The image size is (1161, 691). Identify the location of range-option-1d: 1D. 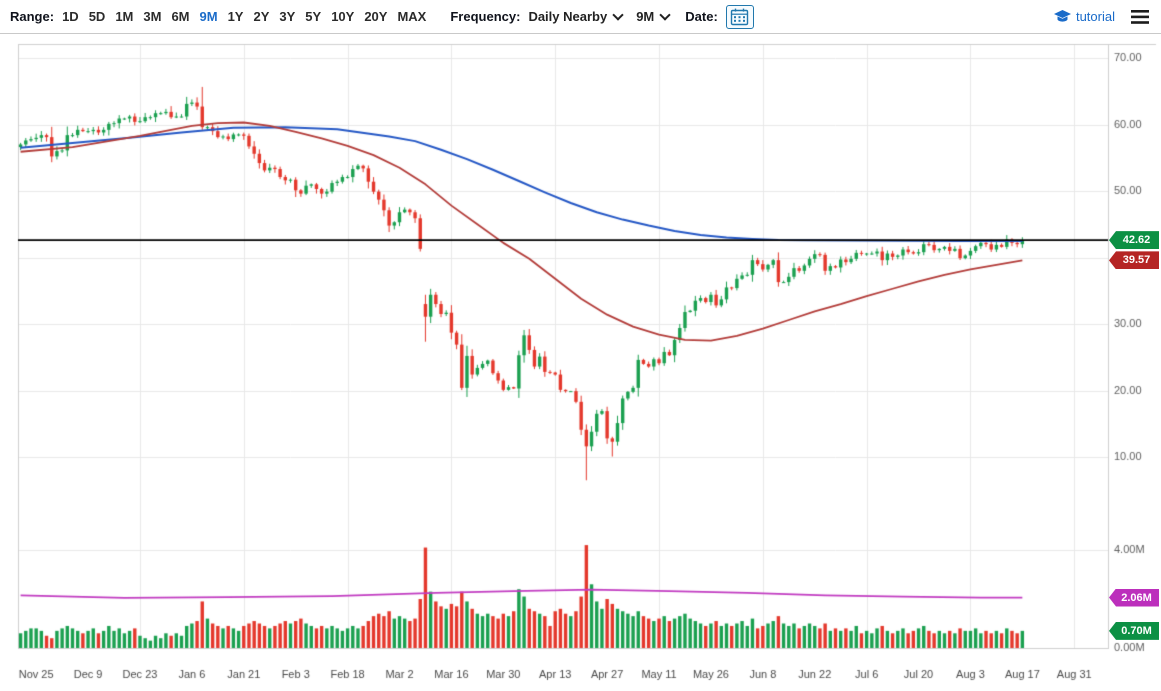
(70, 16).